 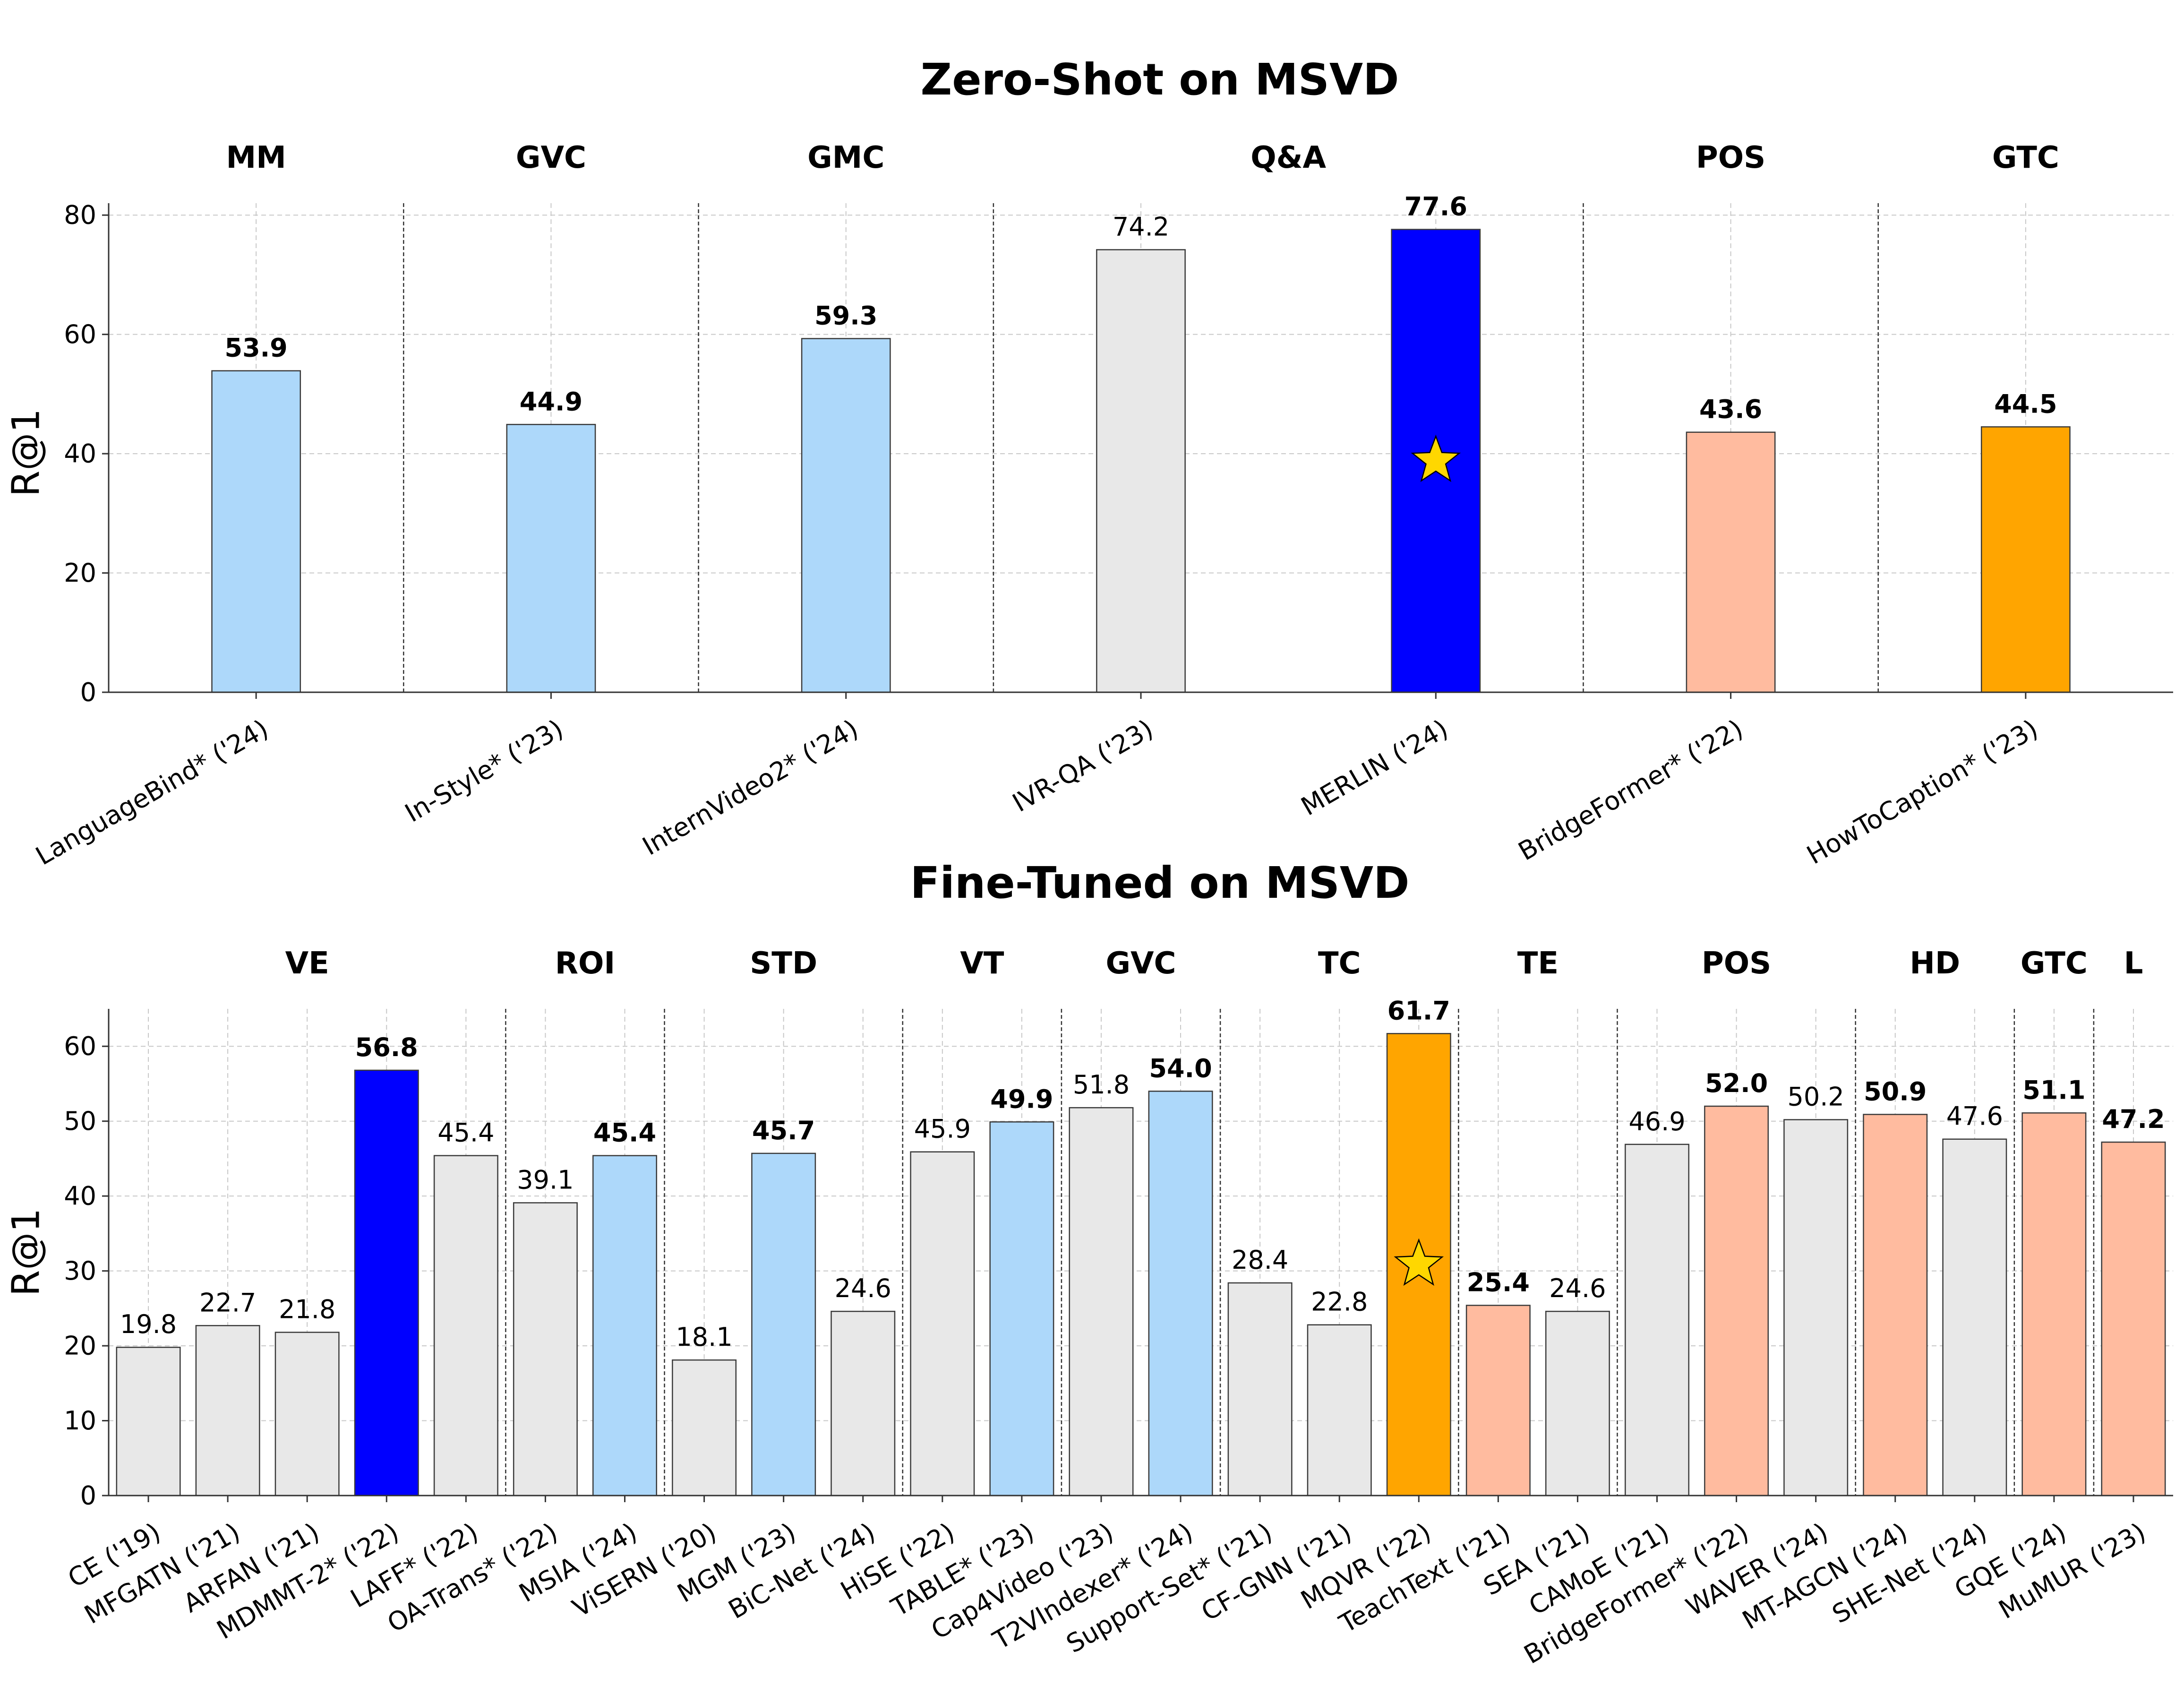 I want to click on chart1-category-label: InternVideo2* ('24), so click(x=750, y=788).